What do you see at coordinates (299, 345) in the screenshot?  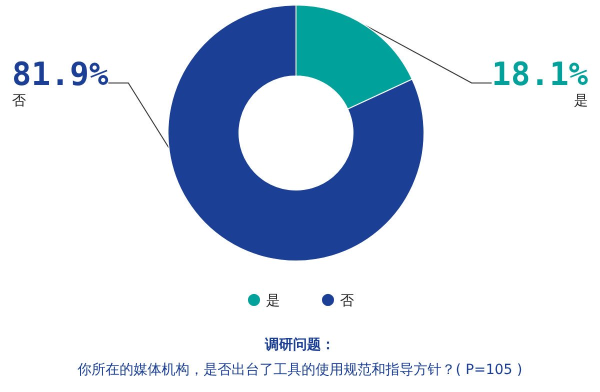 I see `text: 调研问题：` at bounding box center [299, 345].